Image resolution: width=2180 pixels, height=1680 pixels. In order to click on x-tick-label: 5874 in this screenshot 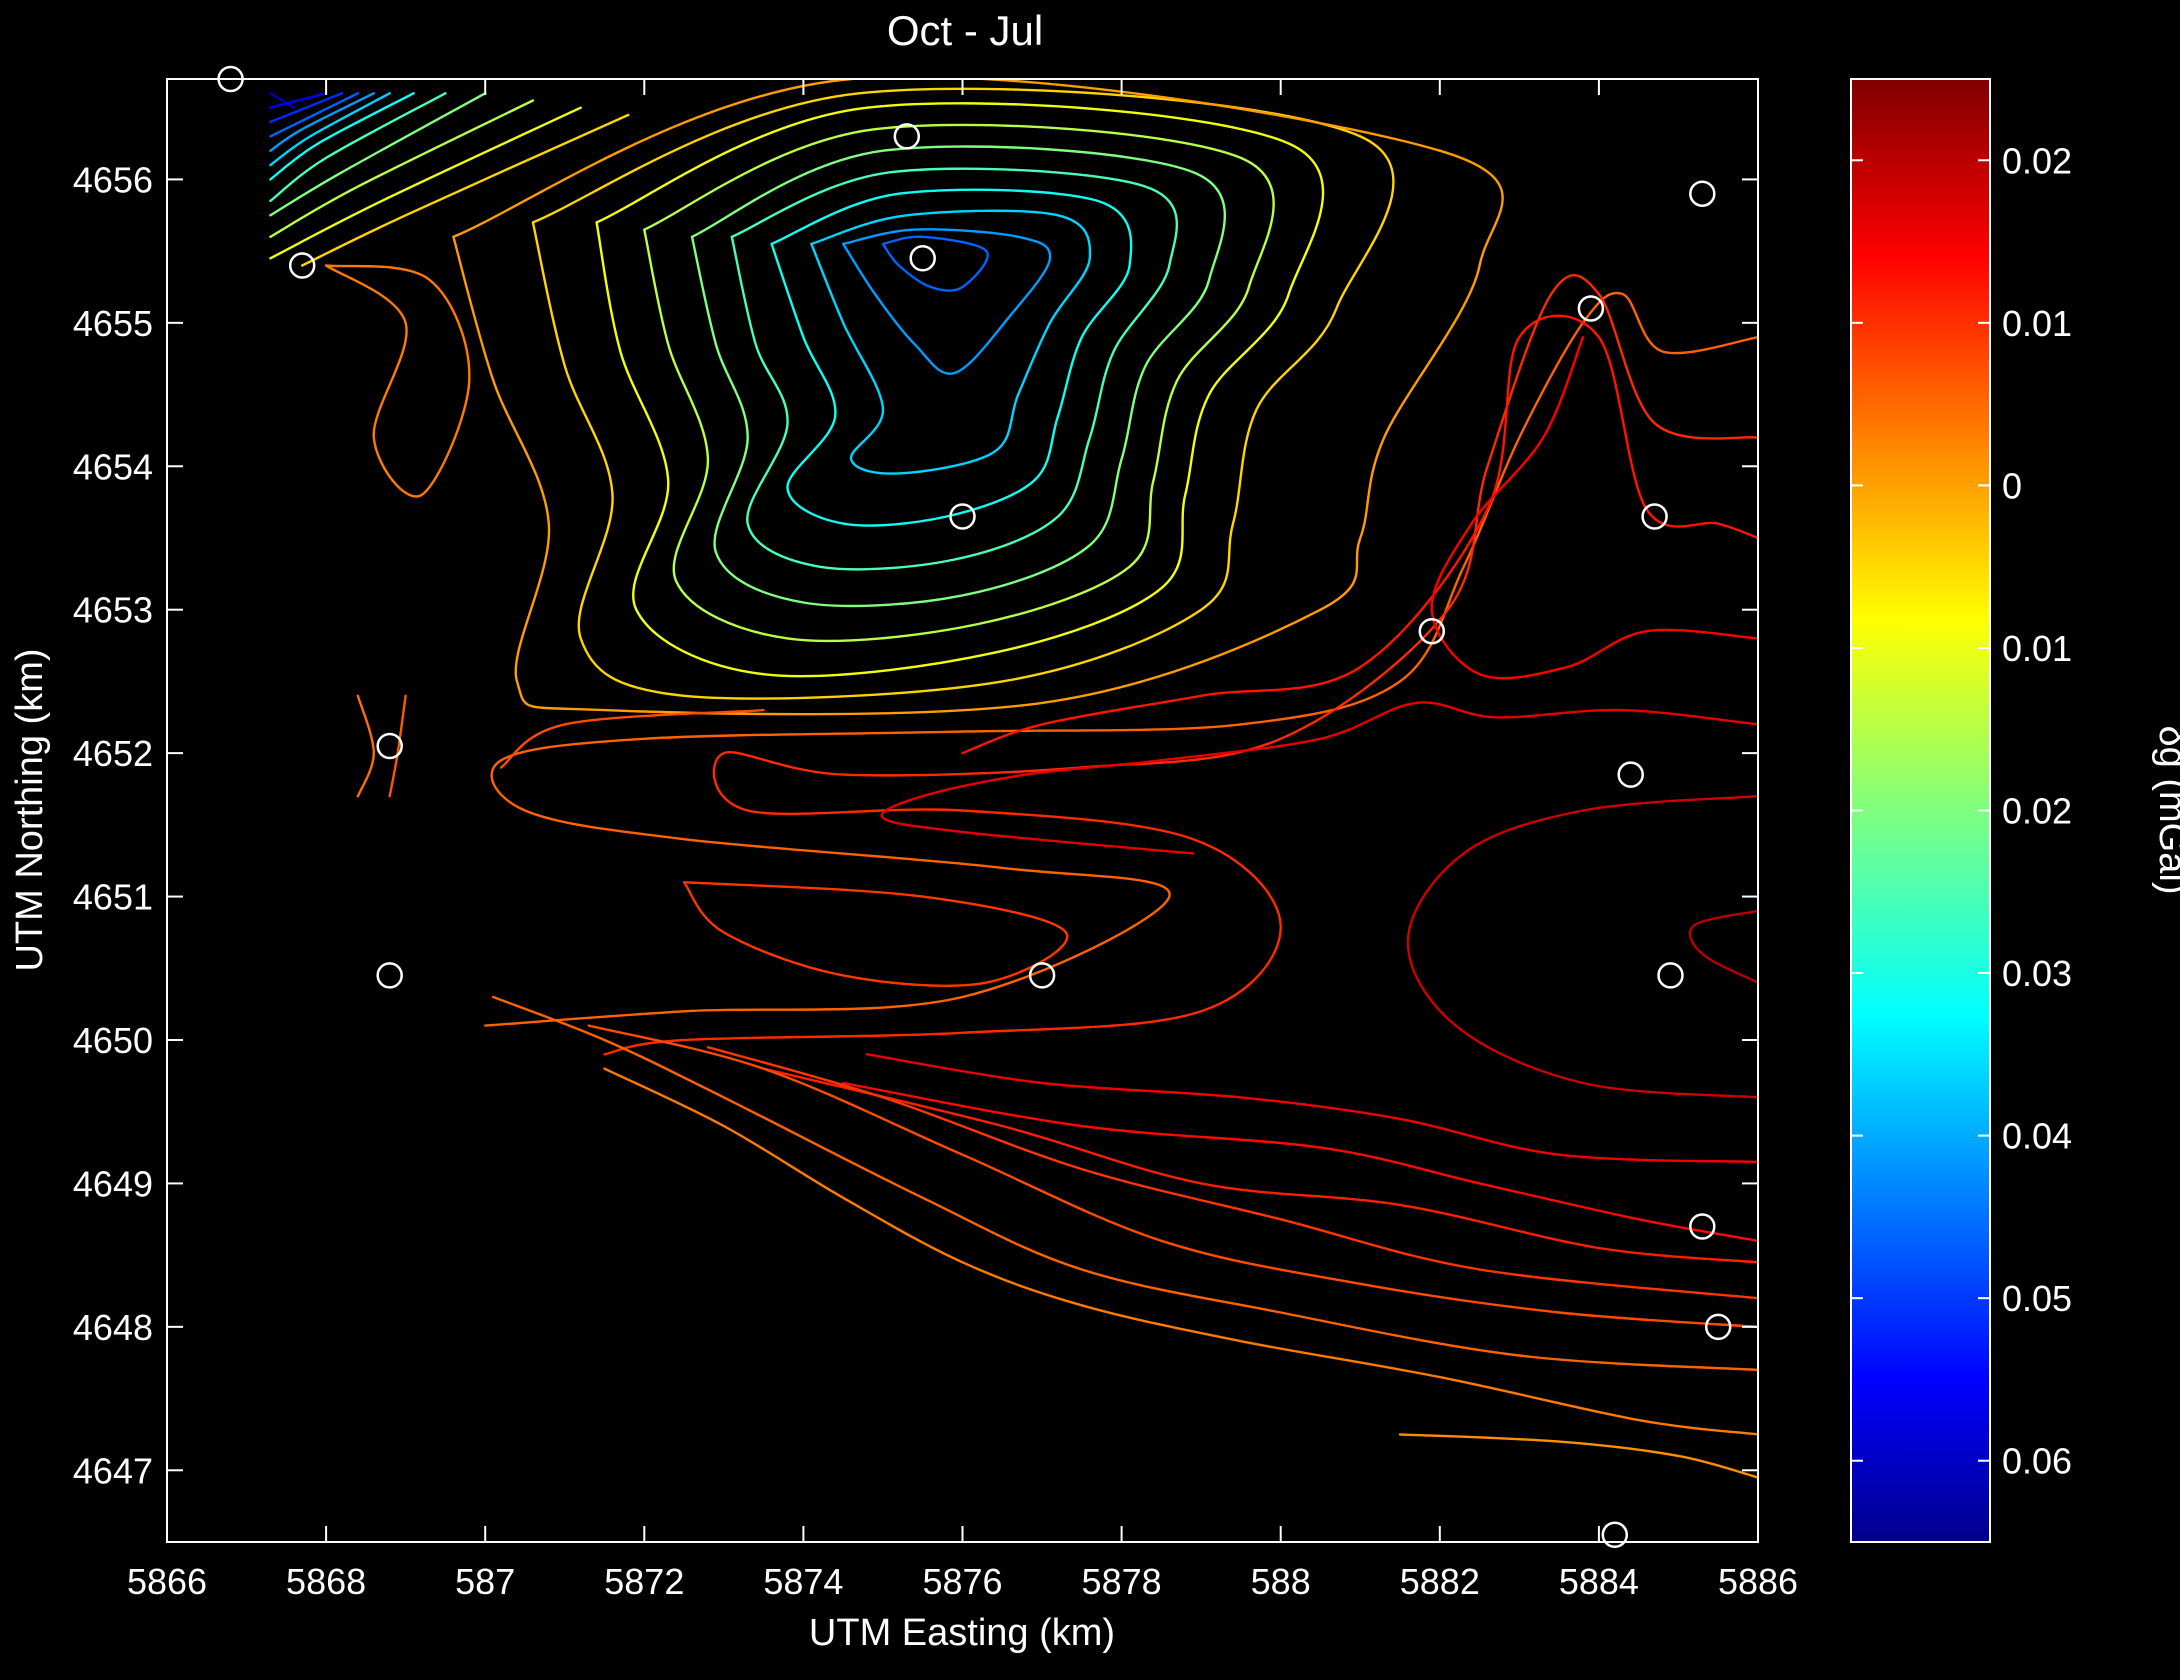, I will do `click(803, 1581)`.